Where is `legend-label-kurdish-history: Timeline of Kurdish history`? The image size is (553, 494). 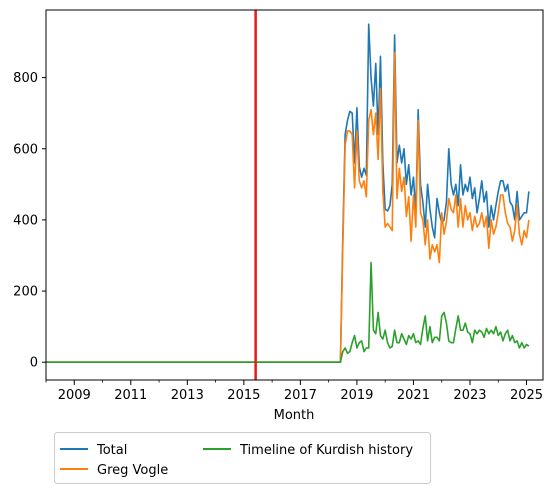 legend-label-kurdish-history: Timeline of Kurdish history is located at coordinates (326, 450).